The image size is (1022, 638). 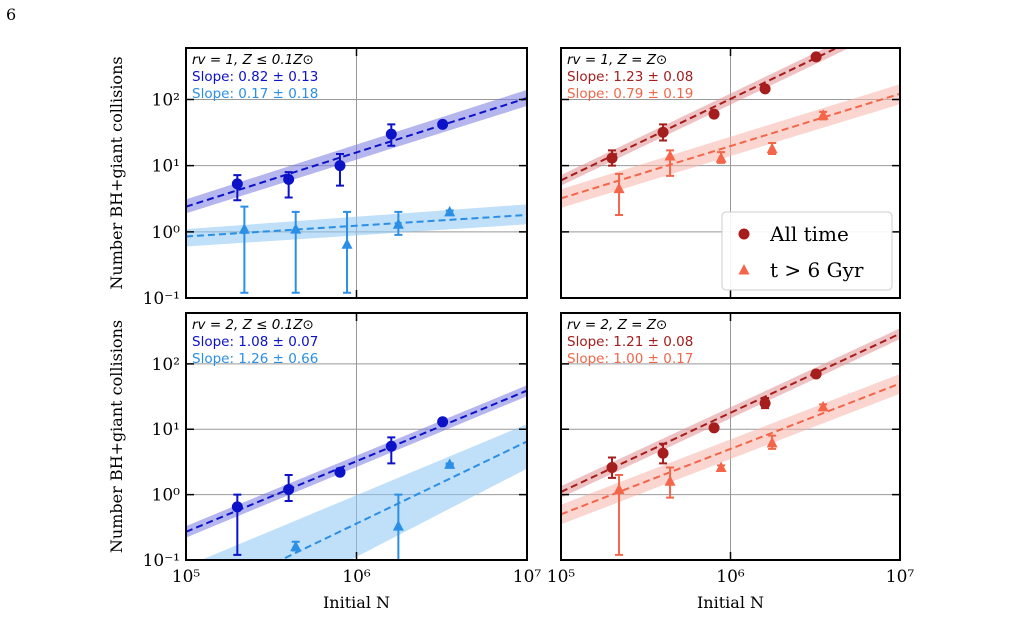 I want to click on slope-text: Slope: 0.17 ± 0.18, so click(x=255, y=94).